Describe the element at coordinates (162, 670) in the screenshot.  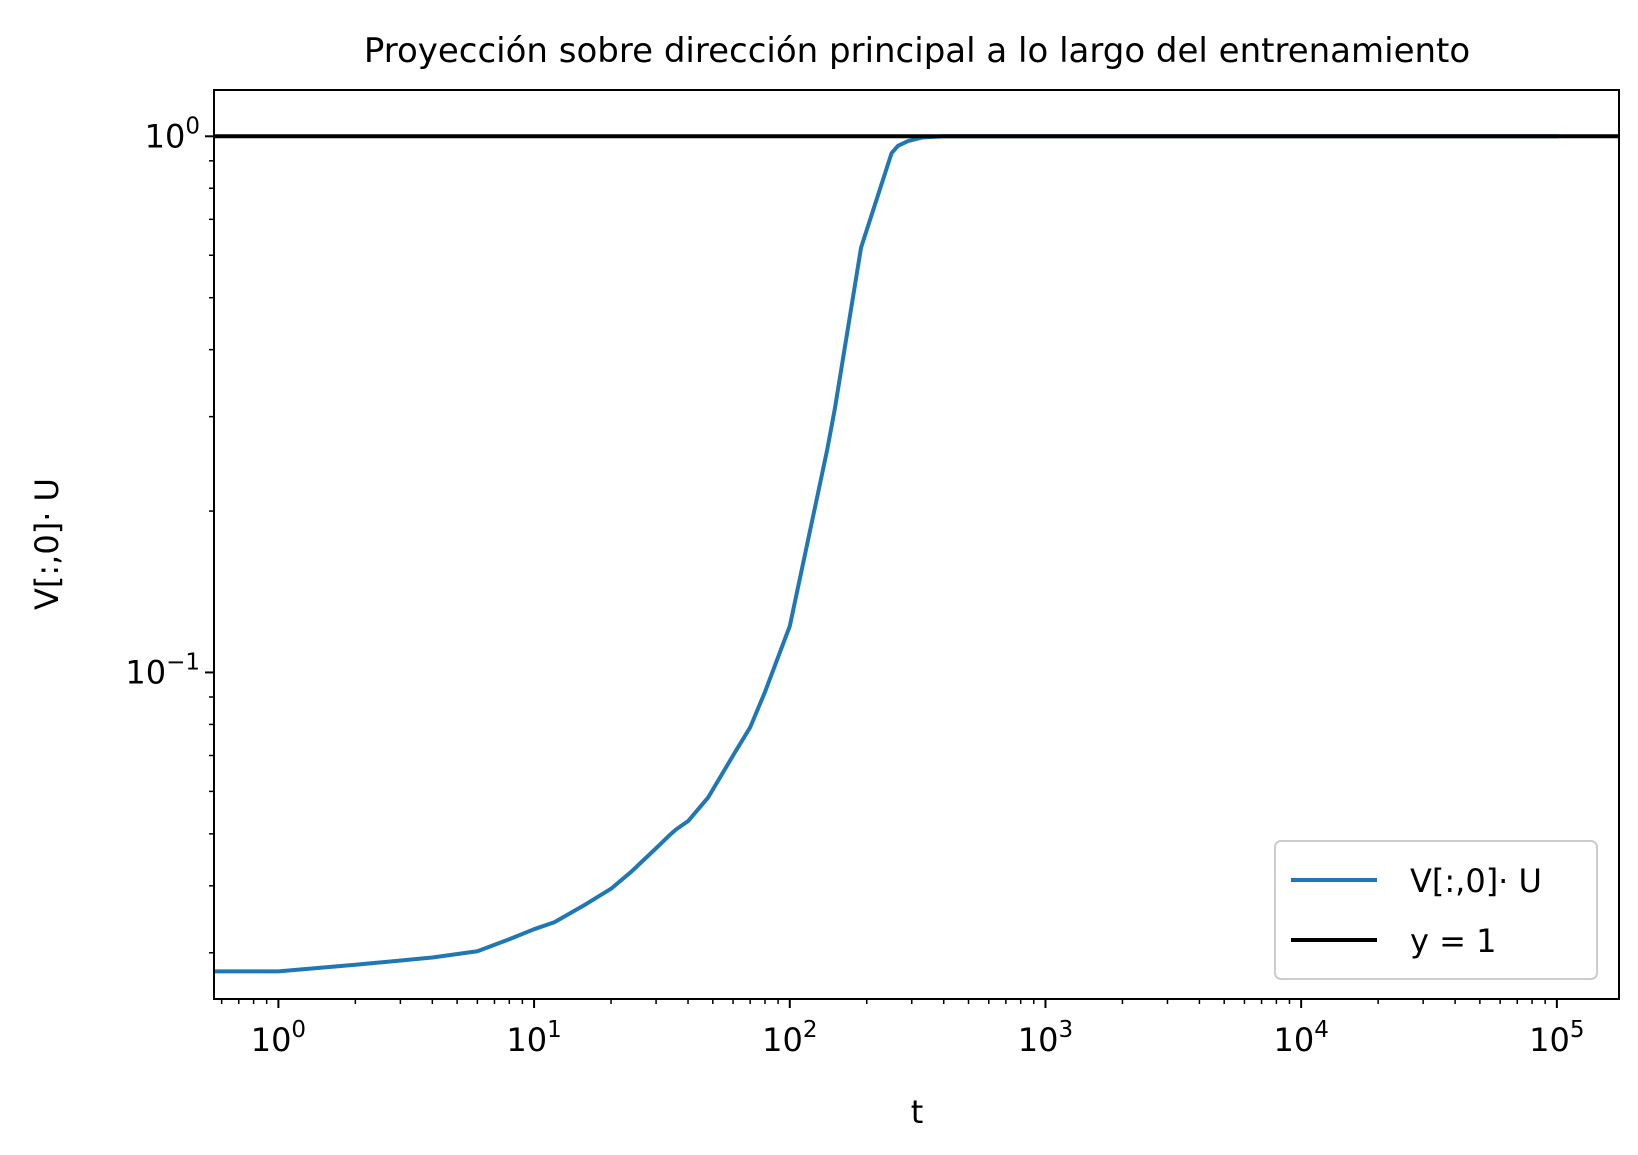
I see `y-tick-label: 10⁻¹` at that location.